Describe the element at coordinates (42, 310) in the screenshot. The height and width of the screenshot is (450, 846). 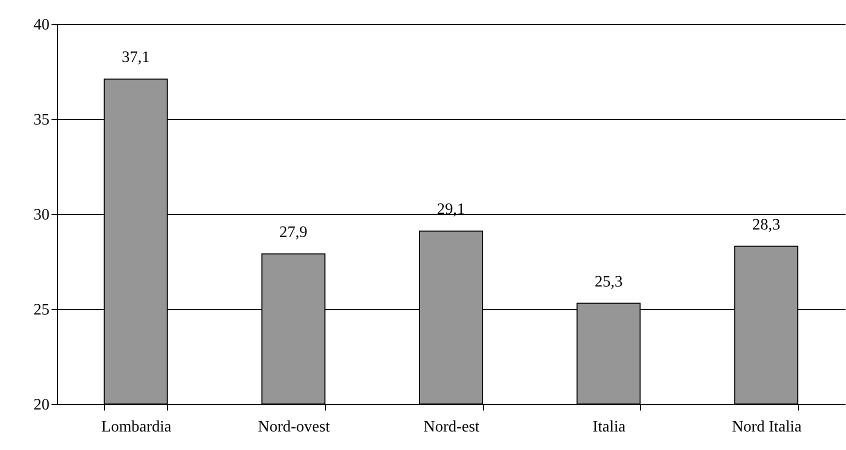
I see `y-tick-label: 25` at that location.